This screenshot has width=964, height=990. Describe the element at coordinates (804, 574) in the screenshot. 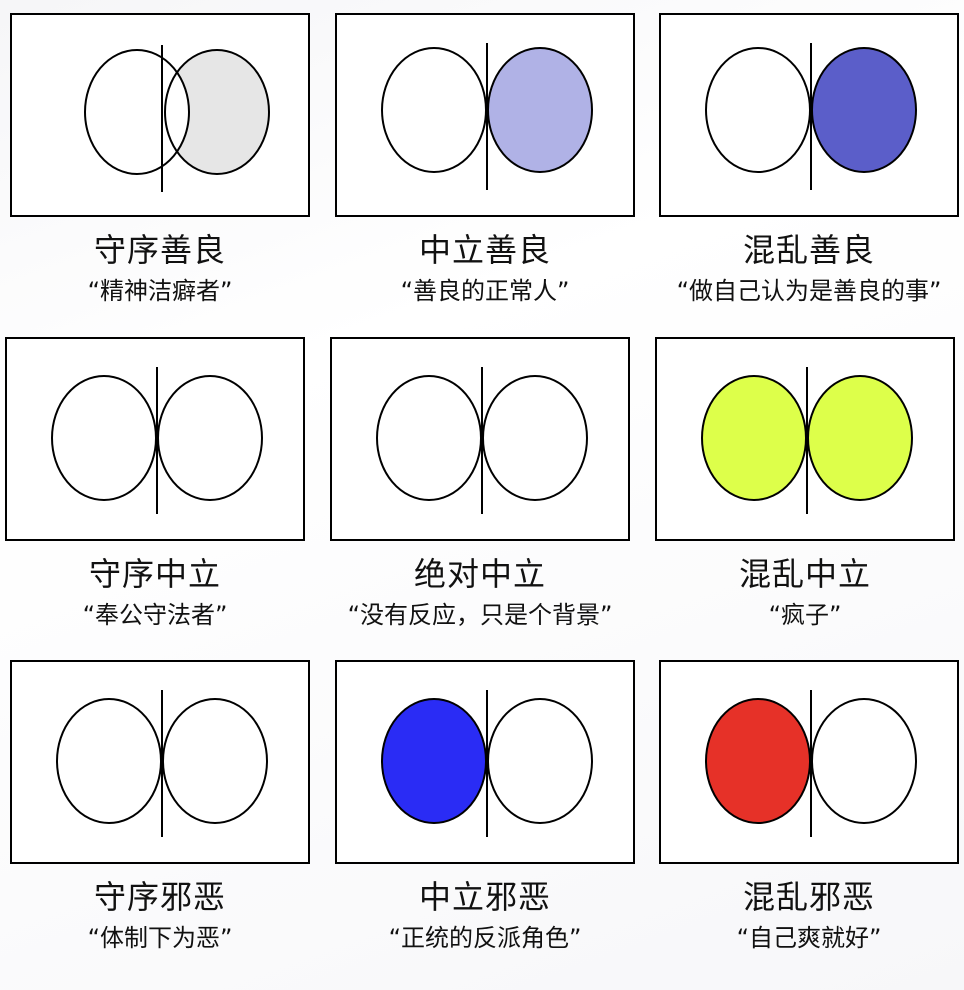

I see `alignment-name: 混乱中立` at that location.